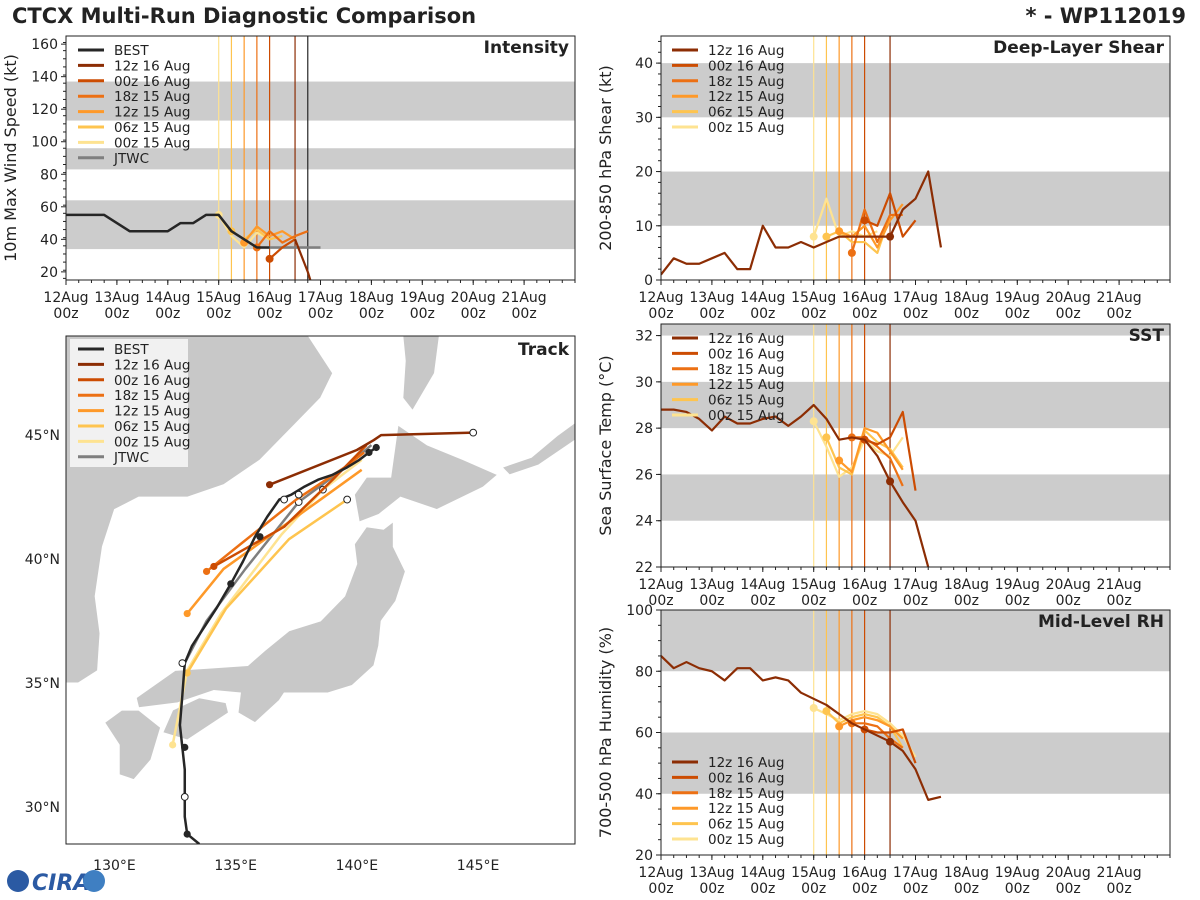 The image size is (1200, 900). I want to click on x-tick-label: 135°E, so click(235, 866).